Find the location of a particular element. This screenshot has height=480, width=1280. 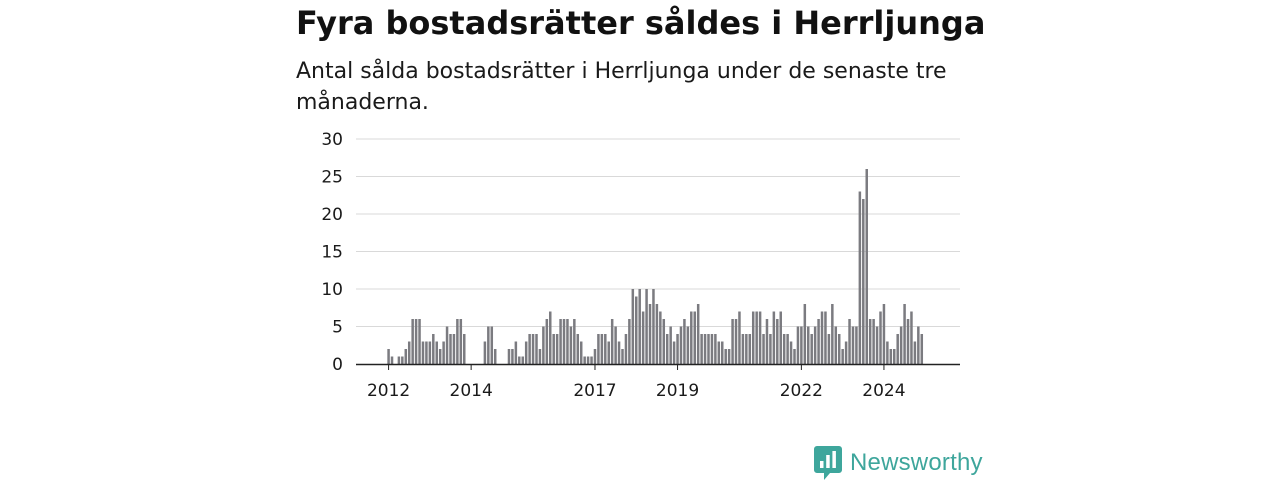

newsworthy-logo-icon is located at coordinates (828, 463).